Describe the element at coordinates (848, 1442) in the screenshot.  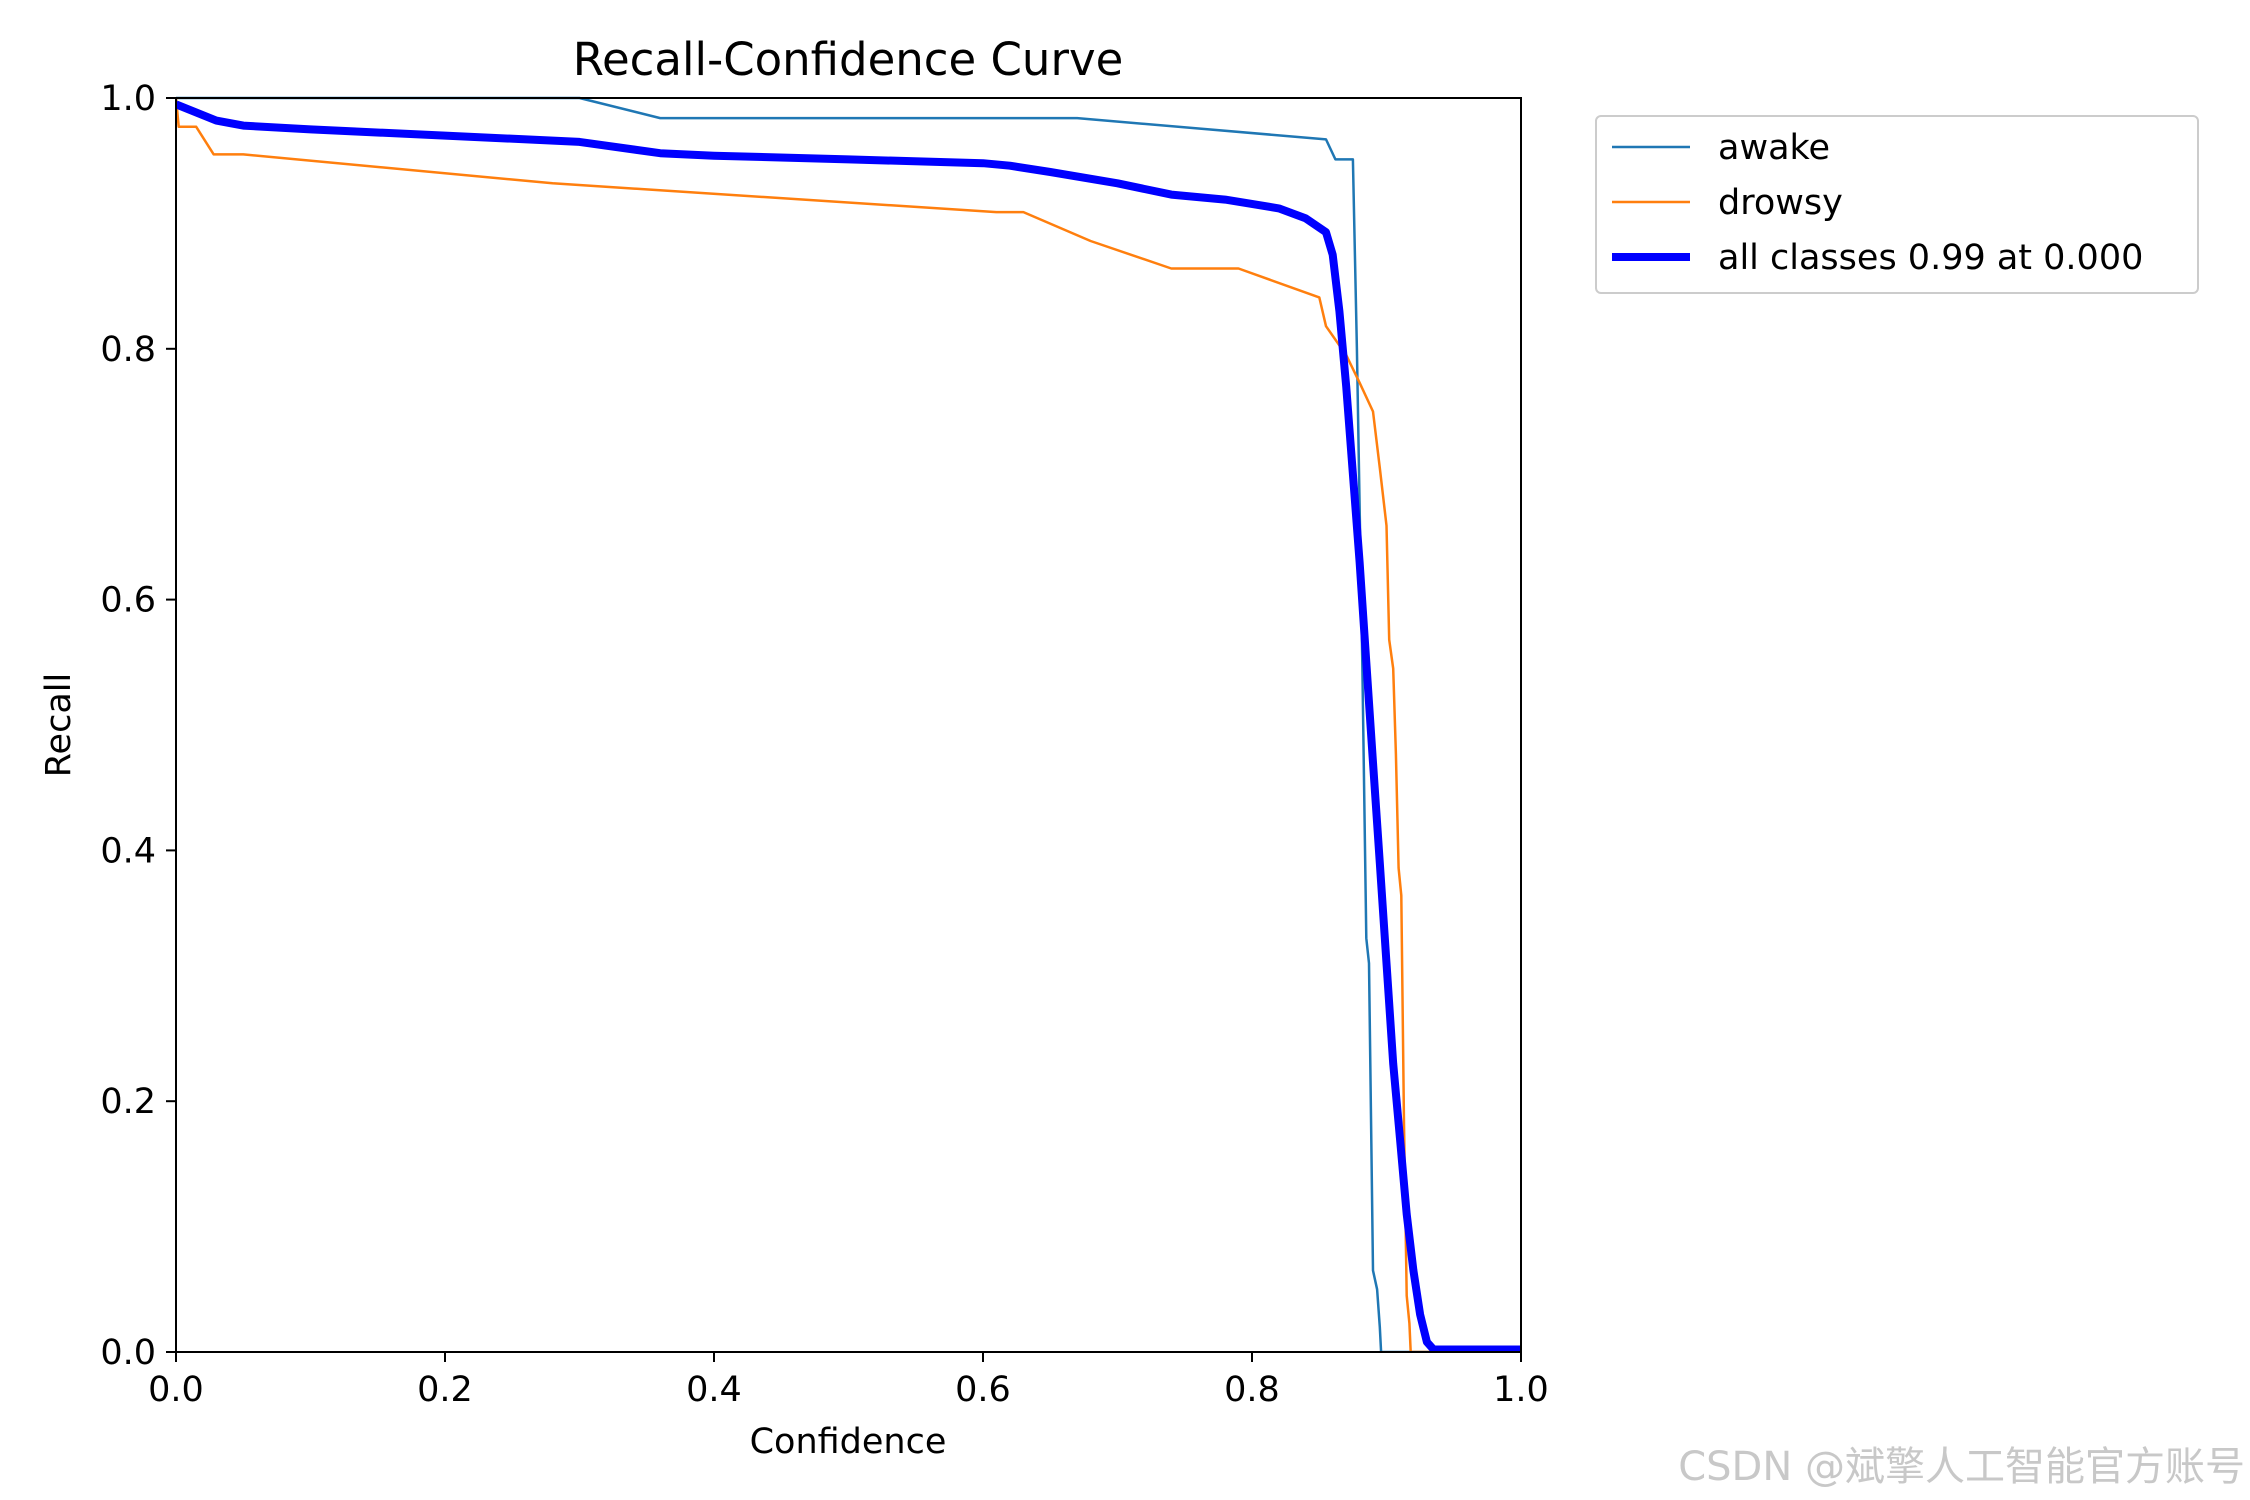
I see `x-axis-label: Confidence` at that location.